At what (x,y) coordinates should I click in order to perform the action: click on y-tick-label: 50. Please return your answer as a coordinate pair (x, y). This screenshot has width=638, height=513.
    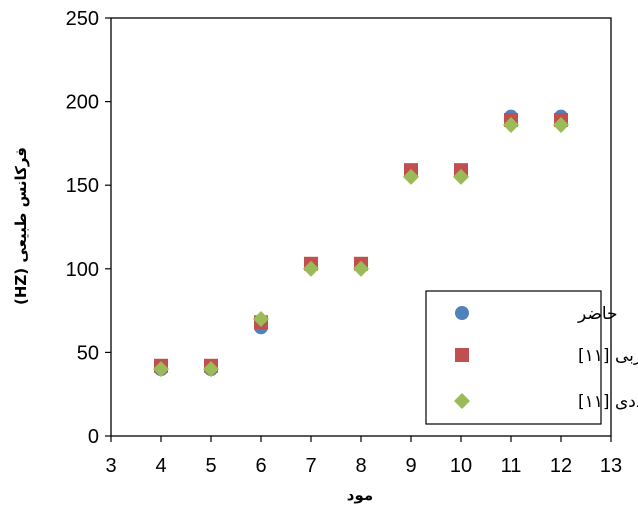
    Looking at the image, I should click on (88, 353).